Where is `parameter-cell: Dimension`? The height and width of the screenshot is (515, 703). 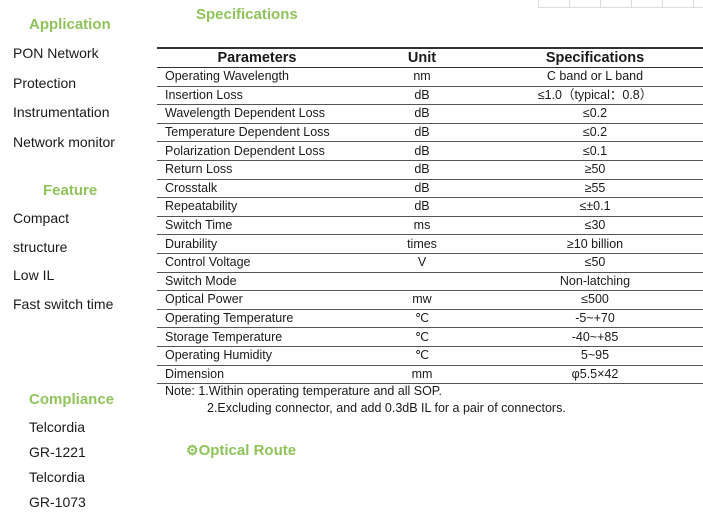 parameter-cell: Dimension is located at coordinates (257, 375).